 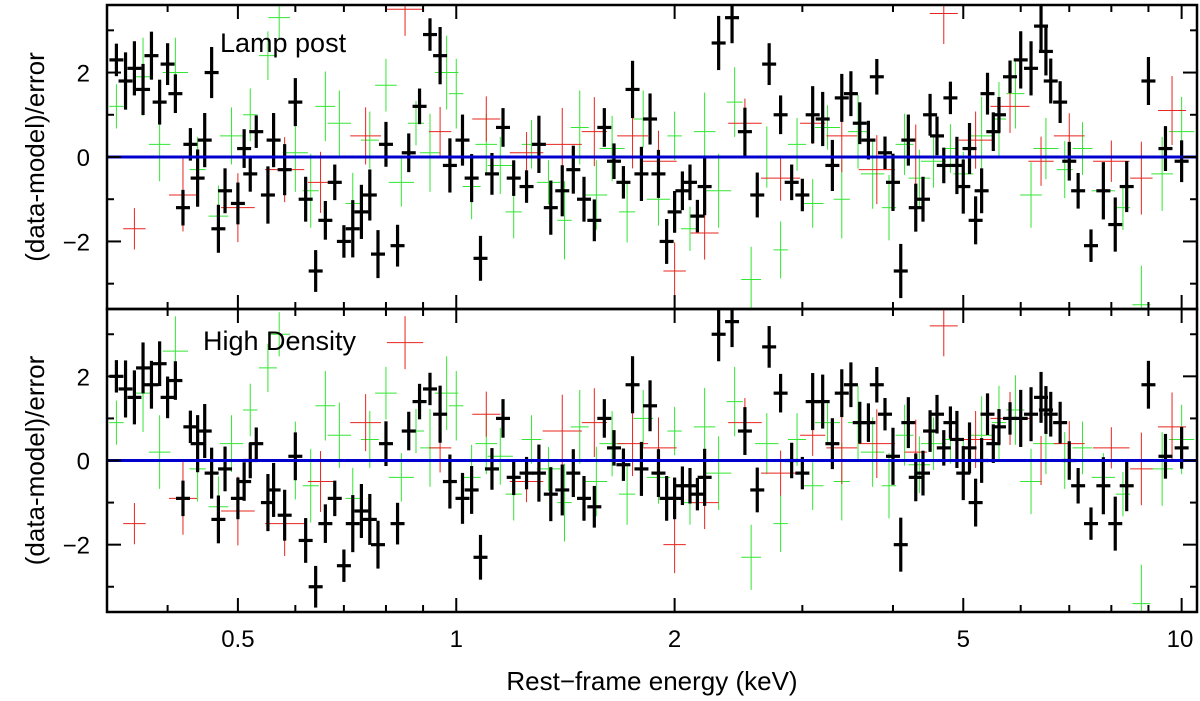 I want to click on x-tick-label: 0.5, so click(x=237, y=639).